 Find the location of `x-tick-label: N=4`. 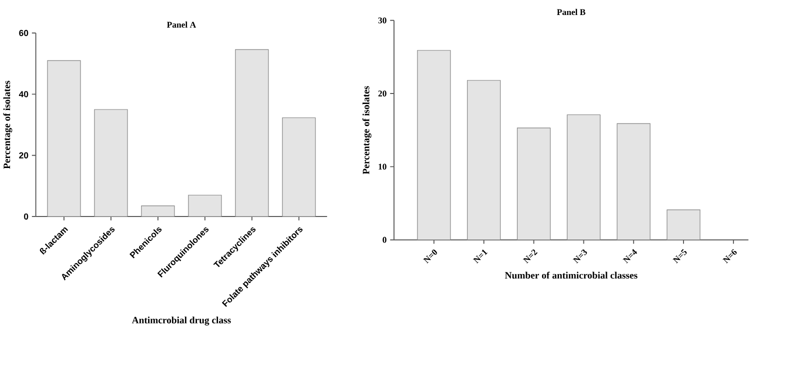

x-tick-label: N=4 is located at coordinates (630, 256).